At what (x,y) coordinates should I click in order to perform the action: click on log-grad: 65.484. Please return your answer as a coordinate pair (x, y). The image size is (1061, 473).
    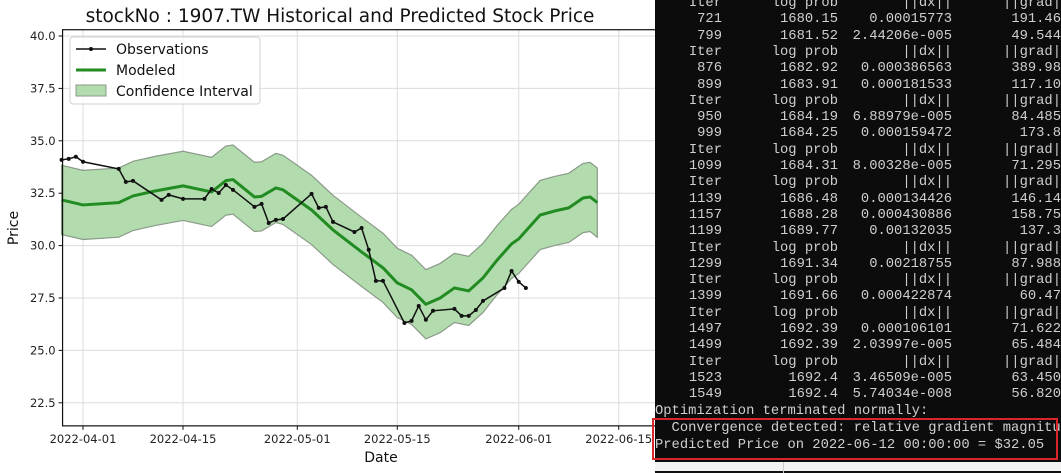
    Looking at the image, I should click on (1036, 346).